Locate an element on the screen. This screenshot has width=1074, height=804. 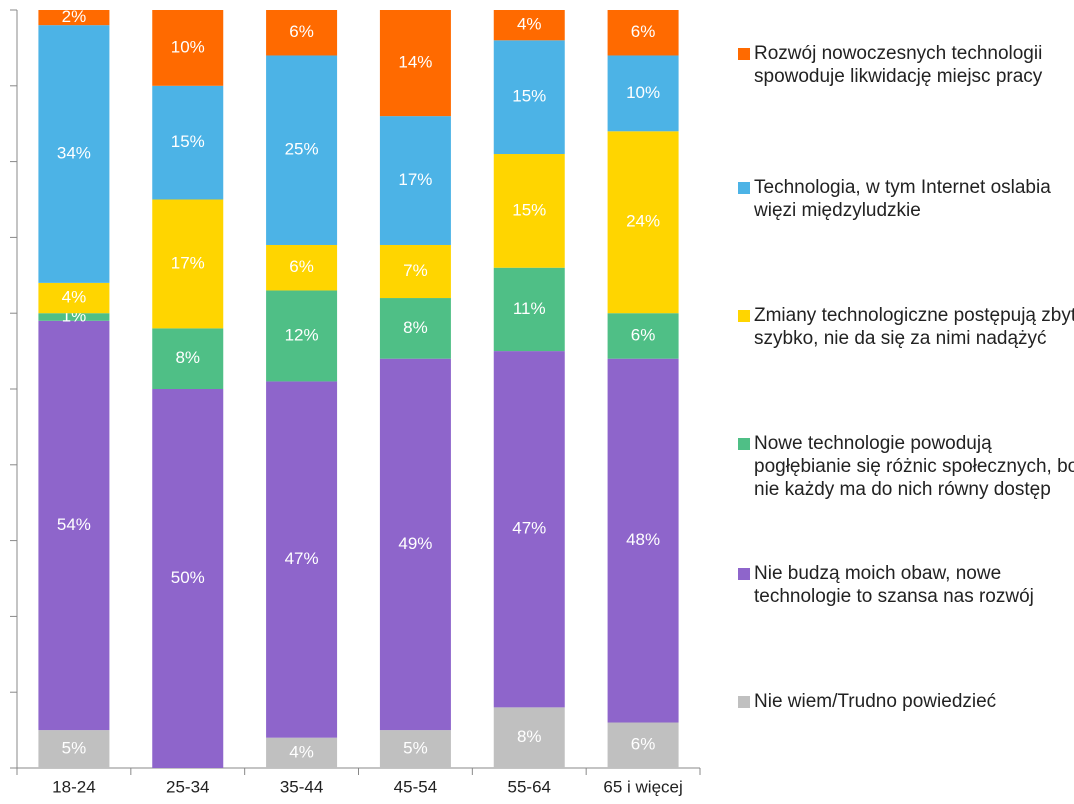
value-label: 25% is located at coordinates (302, 149).